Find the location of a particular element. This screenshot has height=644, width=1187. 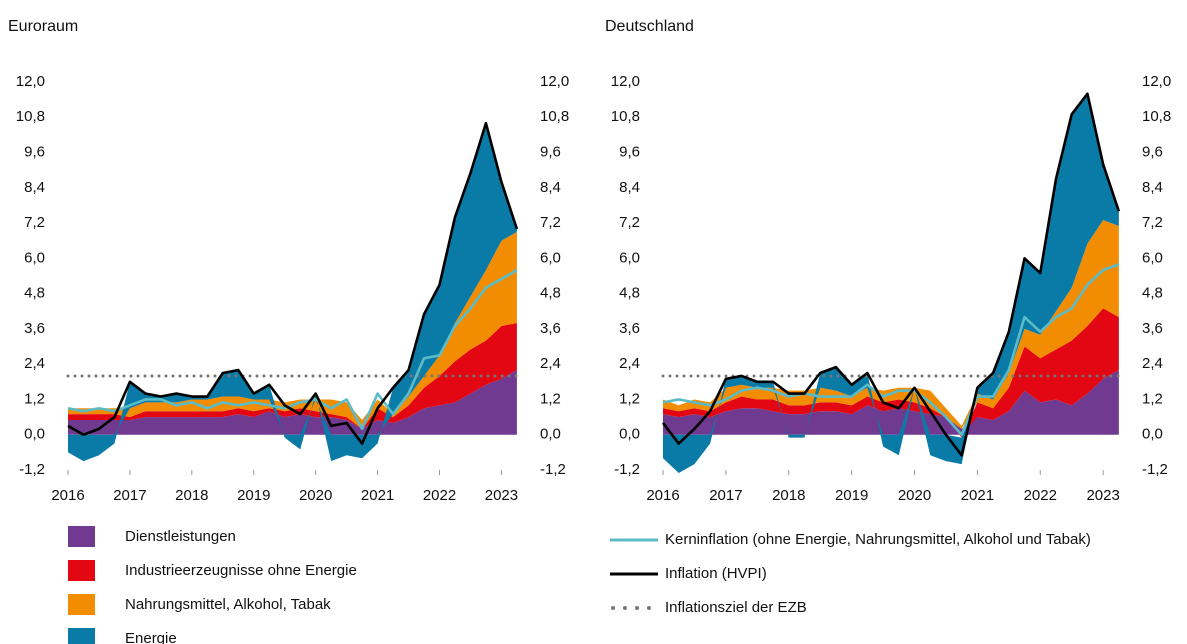

legend-label: Inflationsziel der EZB is located at coordinates (736, 607).